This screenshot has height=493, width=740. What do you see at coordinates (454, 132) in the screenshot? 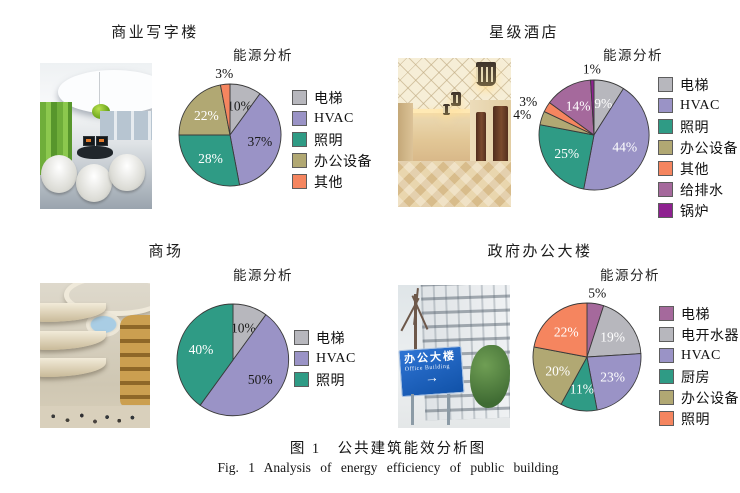
I see `hotel-corridor-photo` at bounding box center [454, 132].